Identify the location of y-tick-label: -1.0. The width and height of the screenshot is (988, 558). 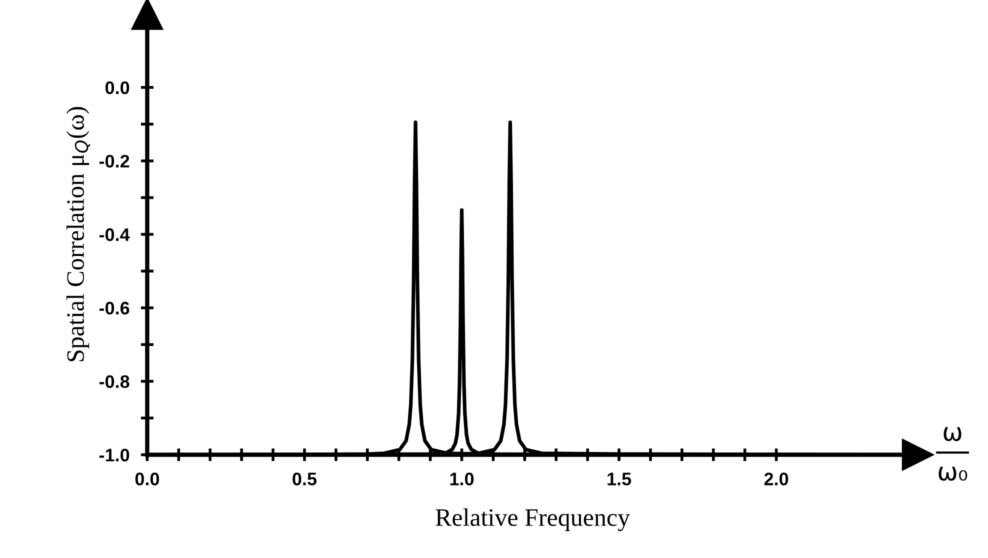
(114, 455).